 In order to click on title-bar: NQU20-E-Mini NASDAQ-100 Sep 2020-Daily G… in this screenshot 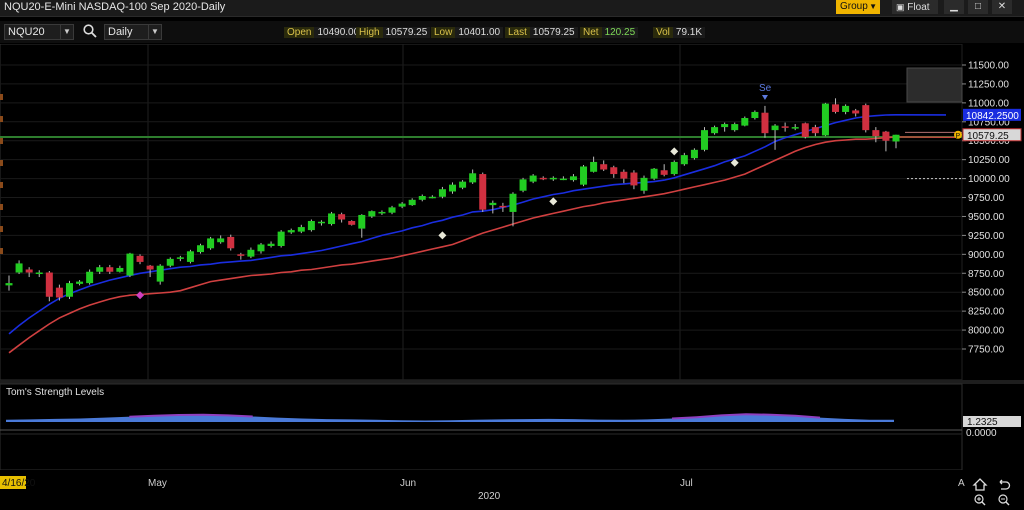, I will do `click(512, 8)`.